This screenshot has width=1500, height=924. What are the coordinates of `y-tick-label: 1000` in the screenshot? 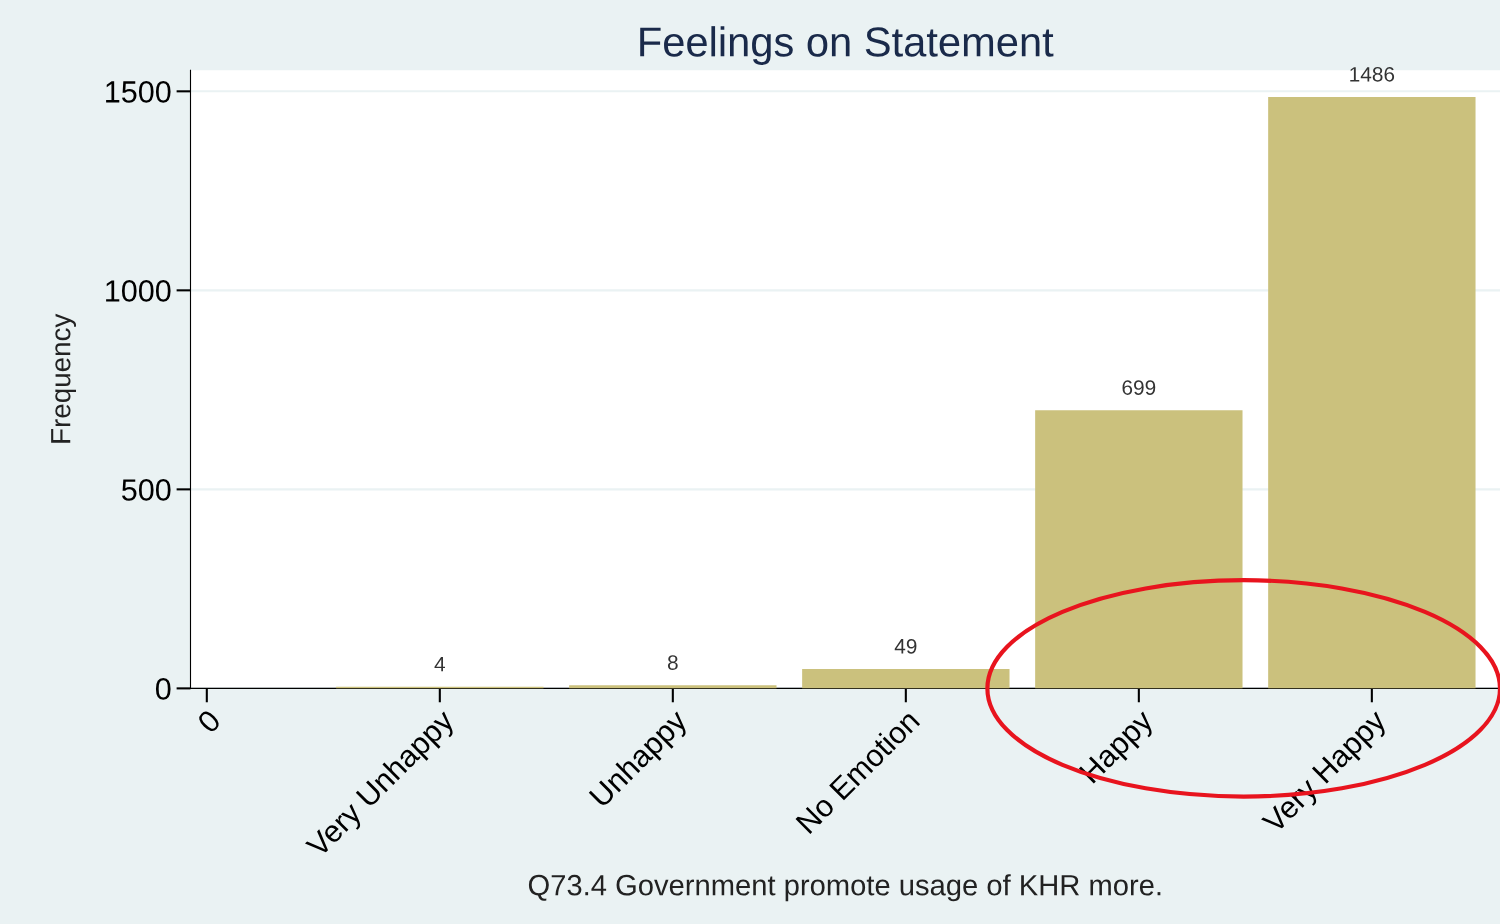 It's located at (138, 291).